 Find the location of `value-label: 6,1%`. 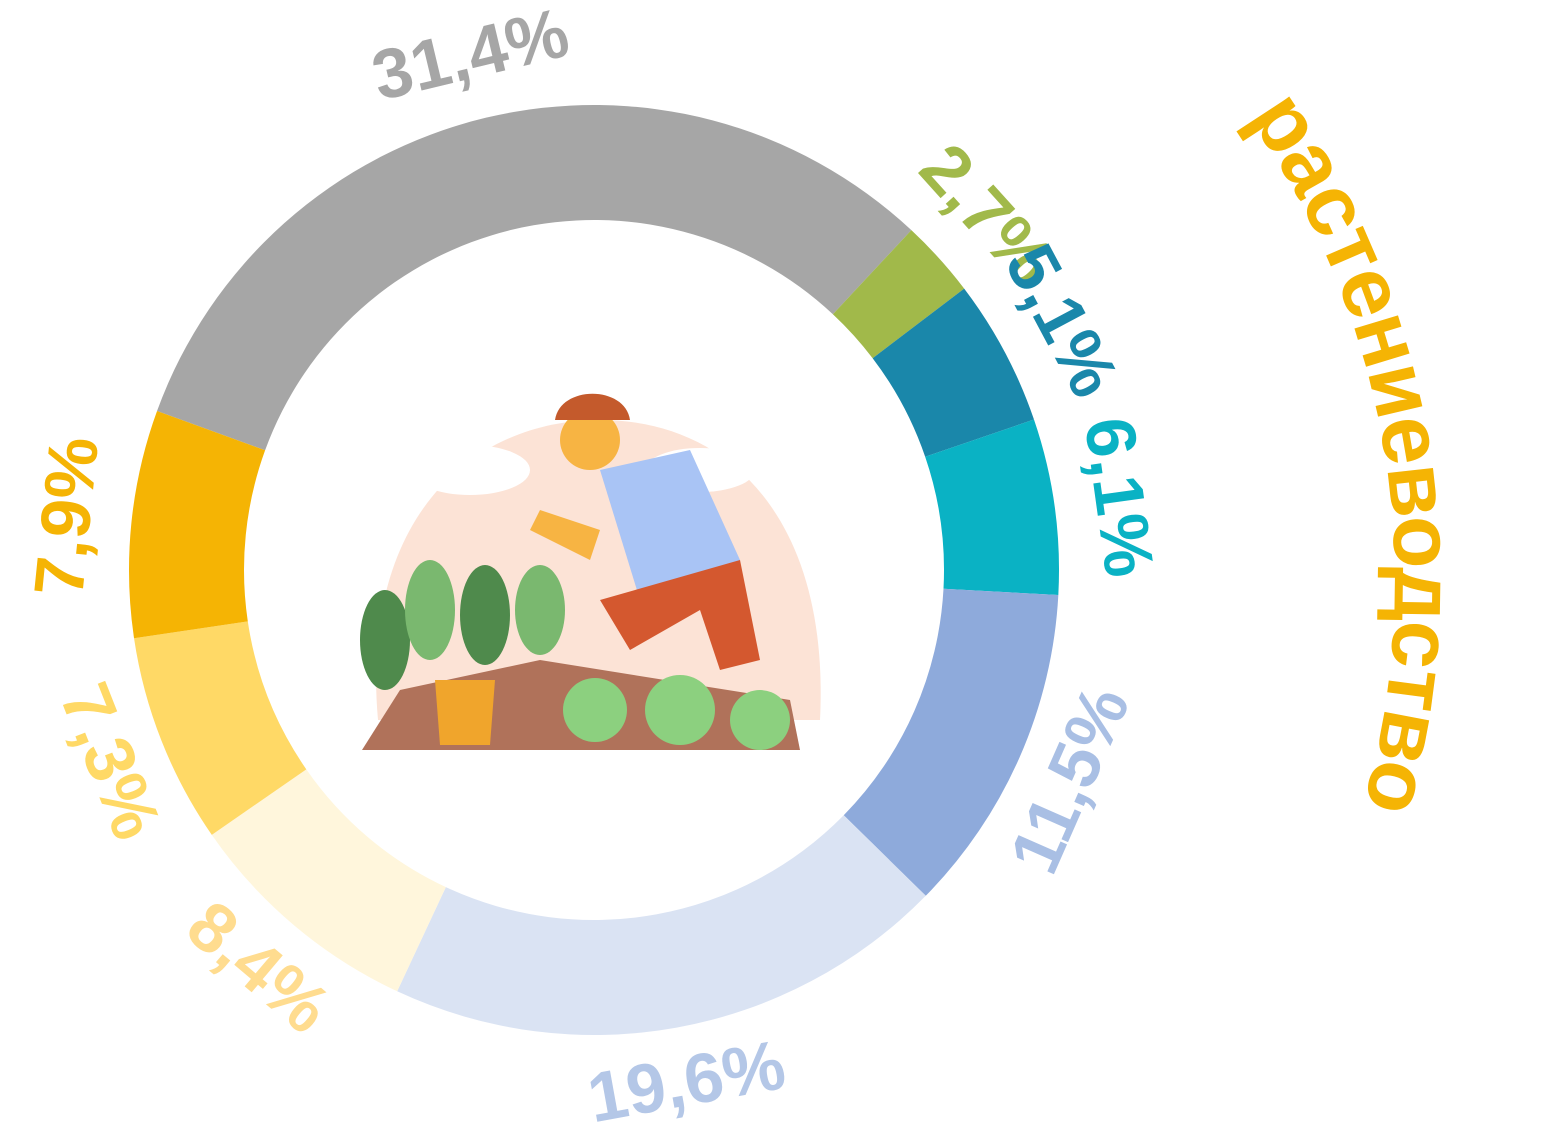

value-label: 6,1% is located at coordinates (1119, 497).